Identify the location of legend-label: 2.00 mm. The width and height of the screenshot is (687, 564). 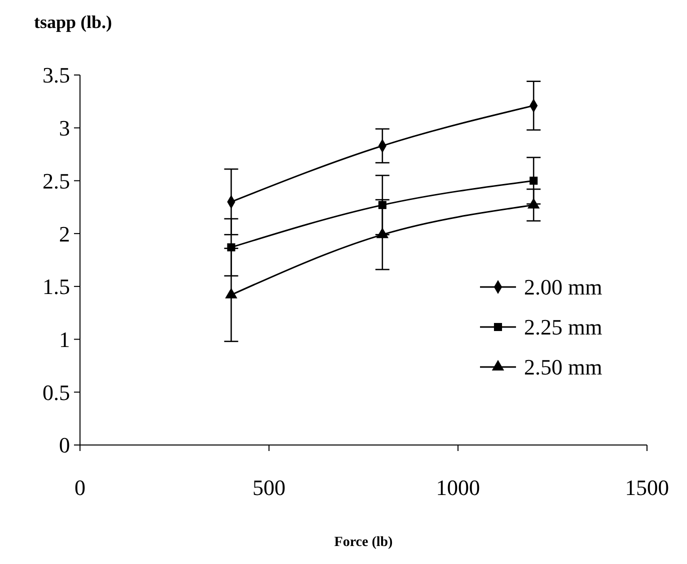
(563, 287).